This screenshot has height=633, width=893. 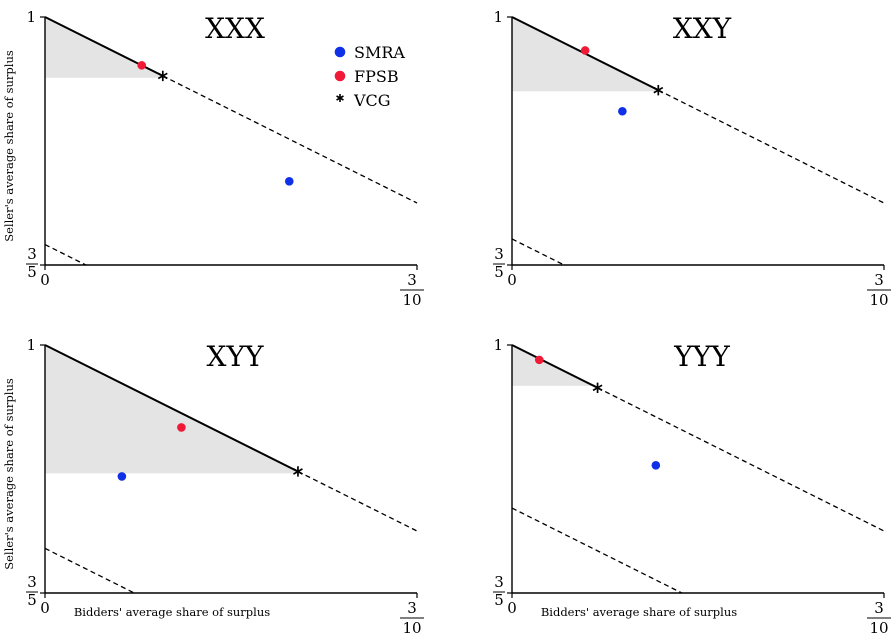 I want to click on legend-marker-vcg, so click(x=340, y=98).